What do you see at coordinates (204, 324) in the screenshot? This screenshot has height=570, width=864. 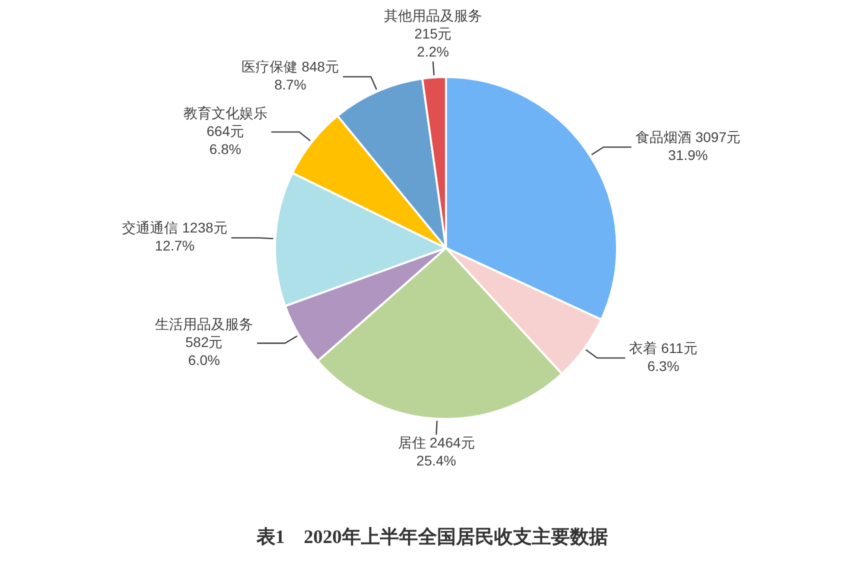 I see `slice-label: 生活用品及服务` at bounding box center [204, 324].